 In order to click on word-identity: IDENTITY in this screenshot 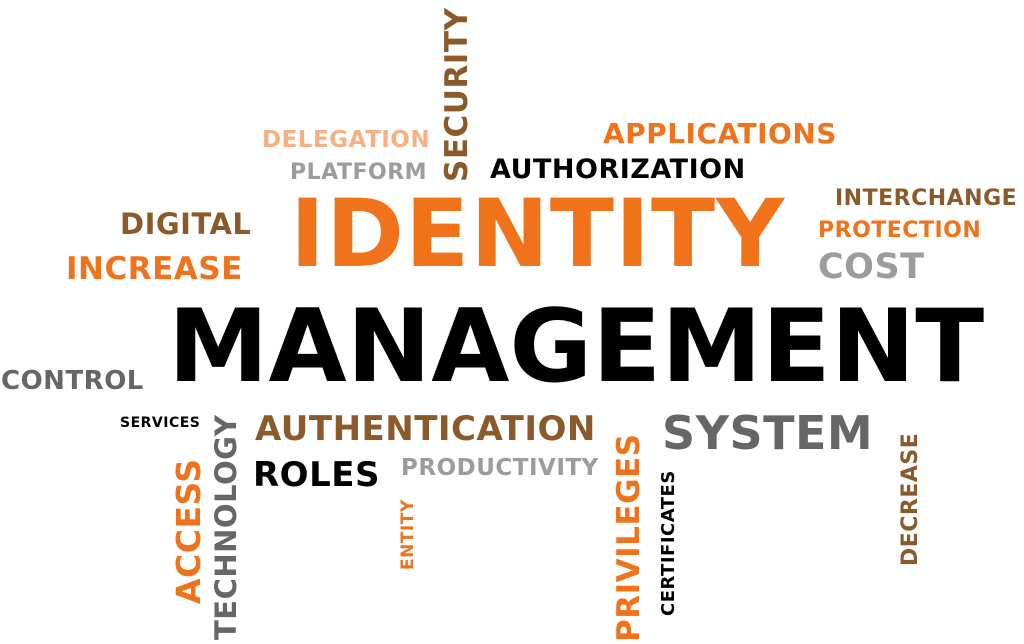, I will do `click(538, 234)`.